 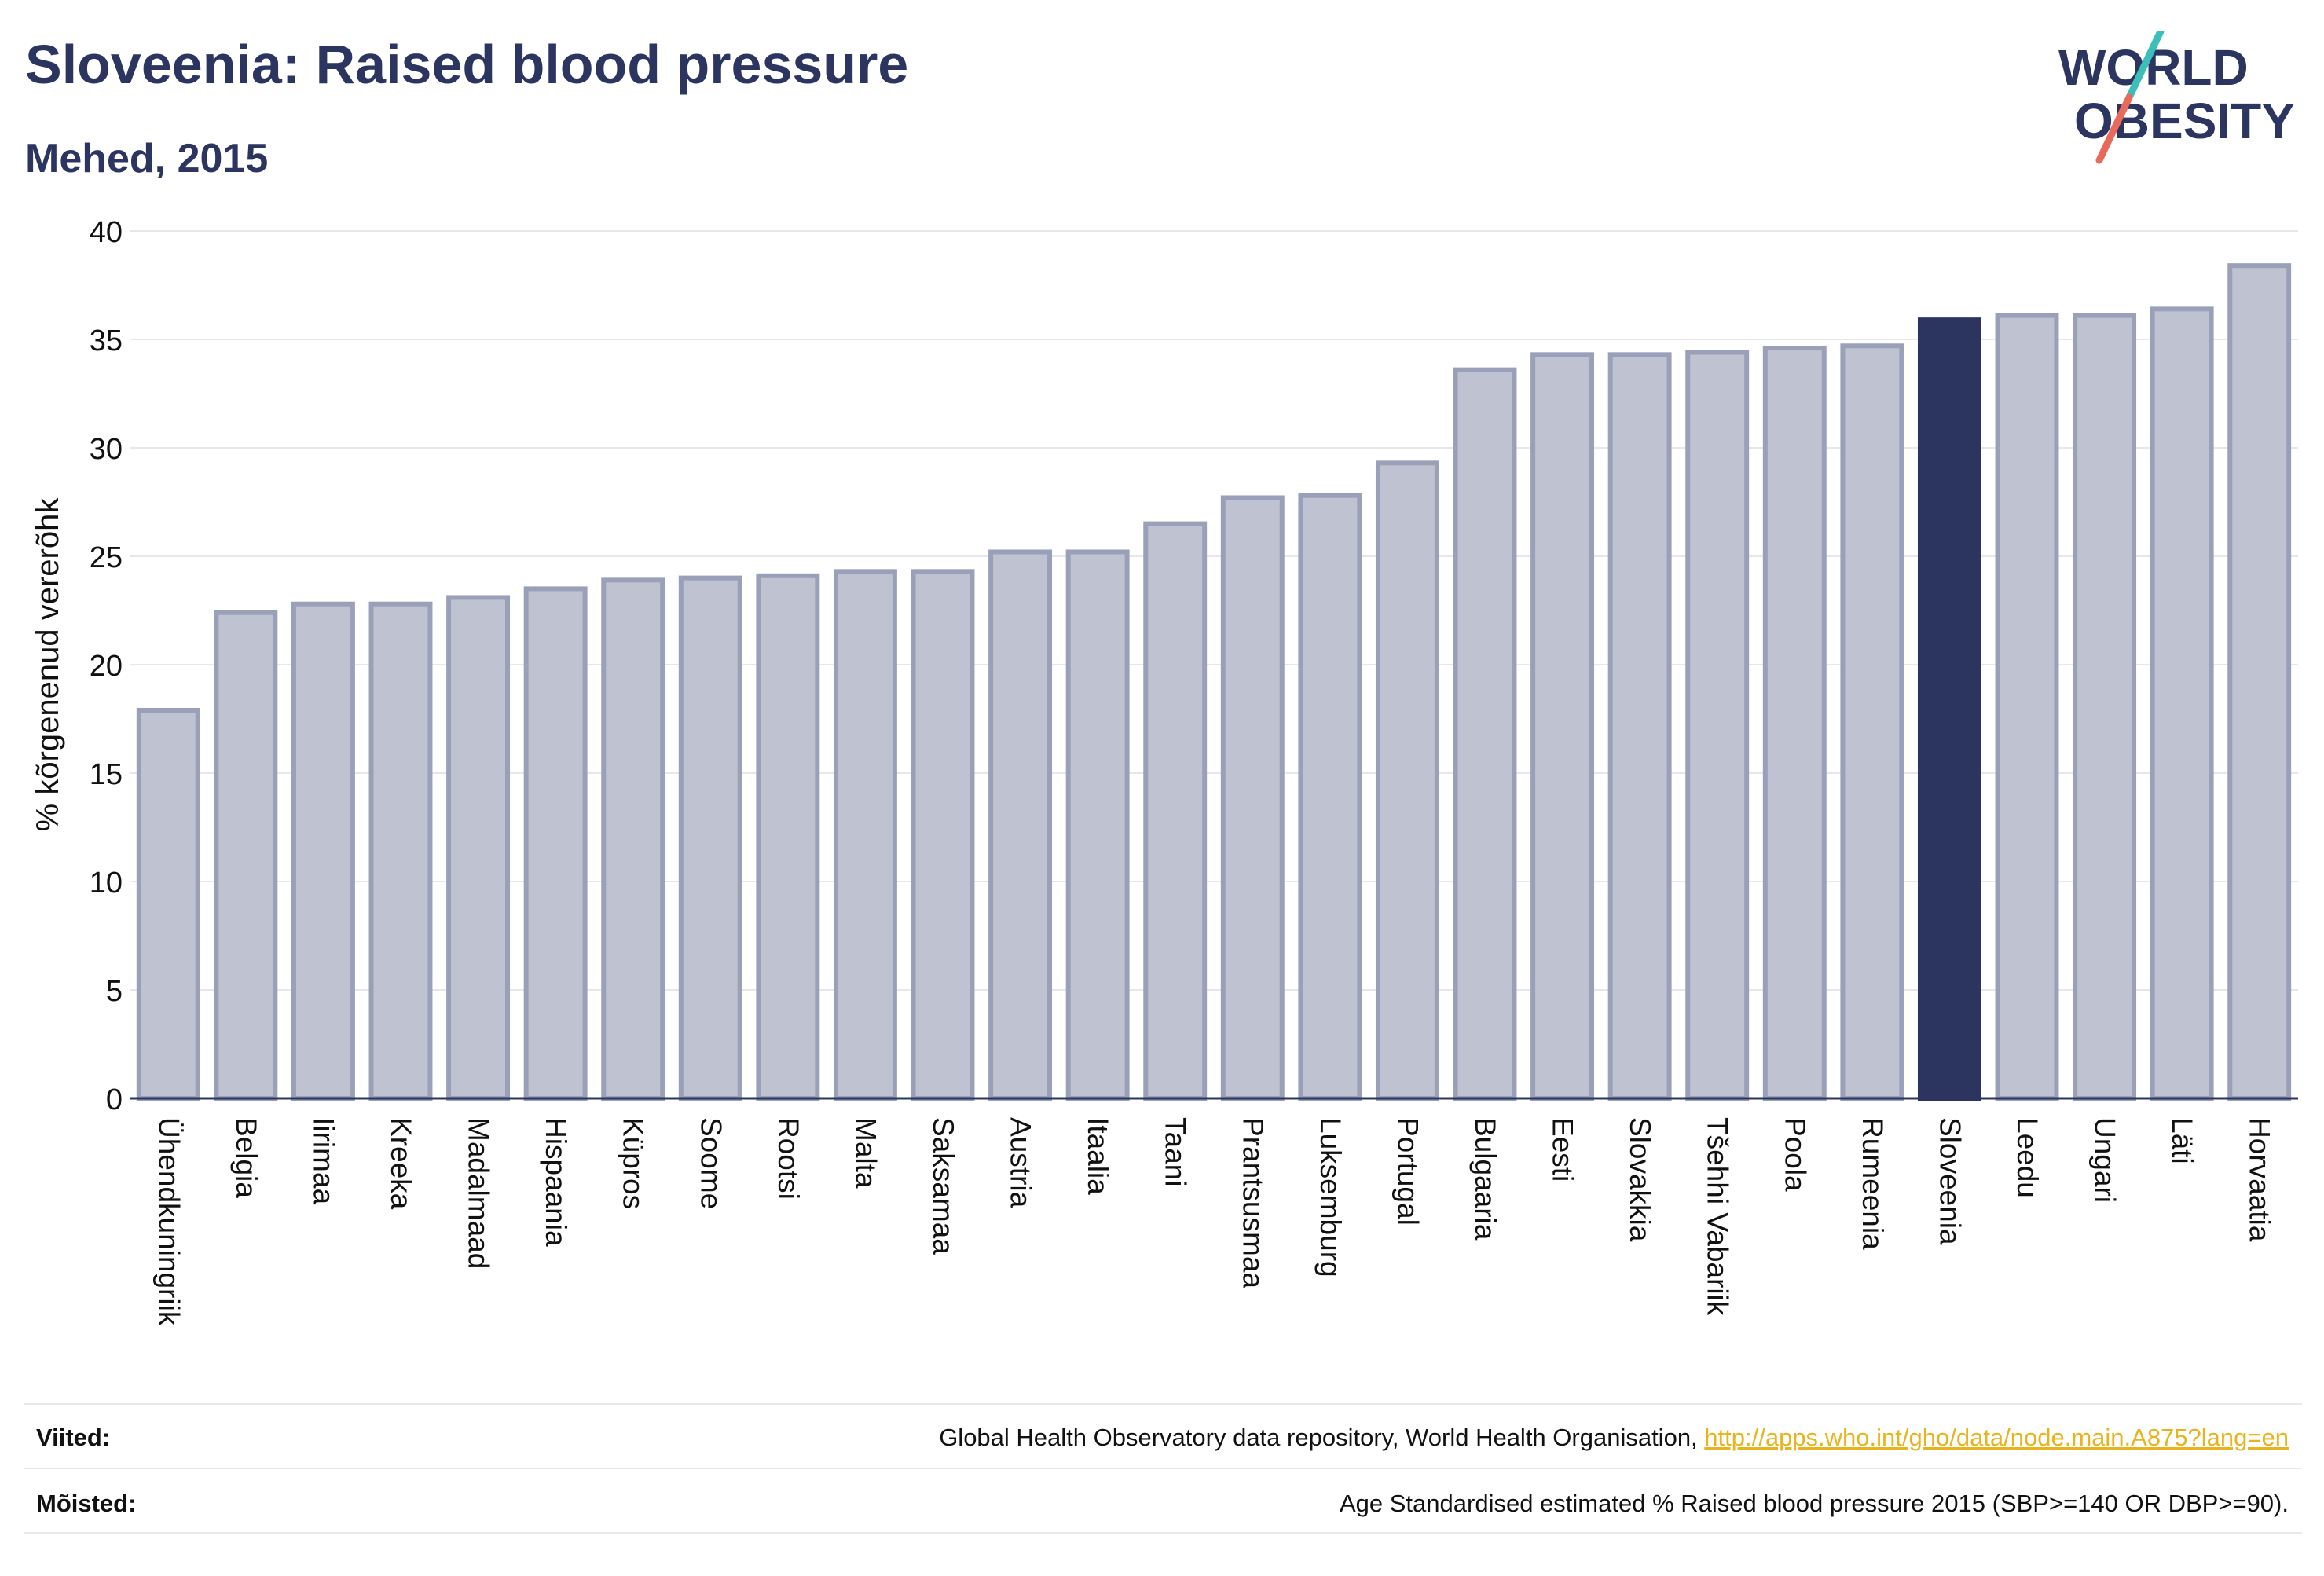 I want to click on bar-hispaania, so click(x=555, y=843).